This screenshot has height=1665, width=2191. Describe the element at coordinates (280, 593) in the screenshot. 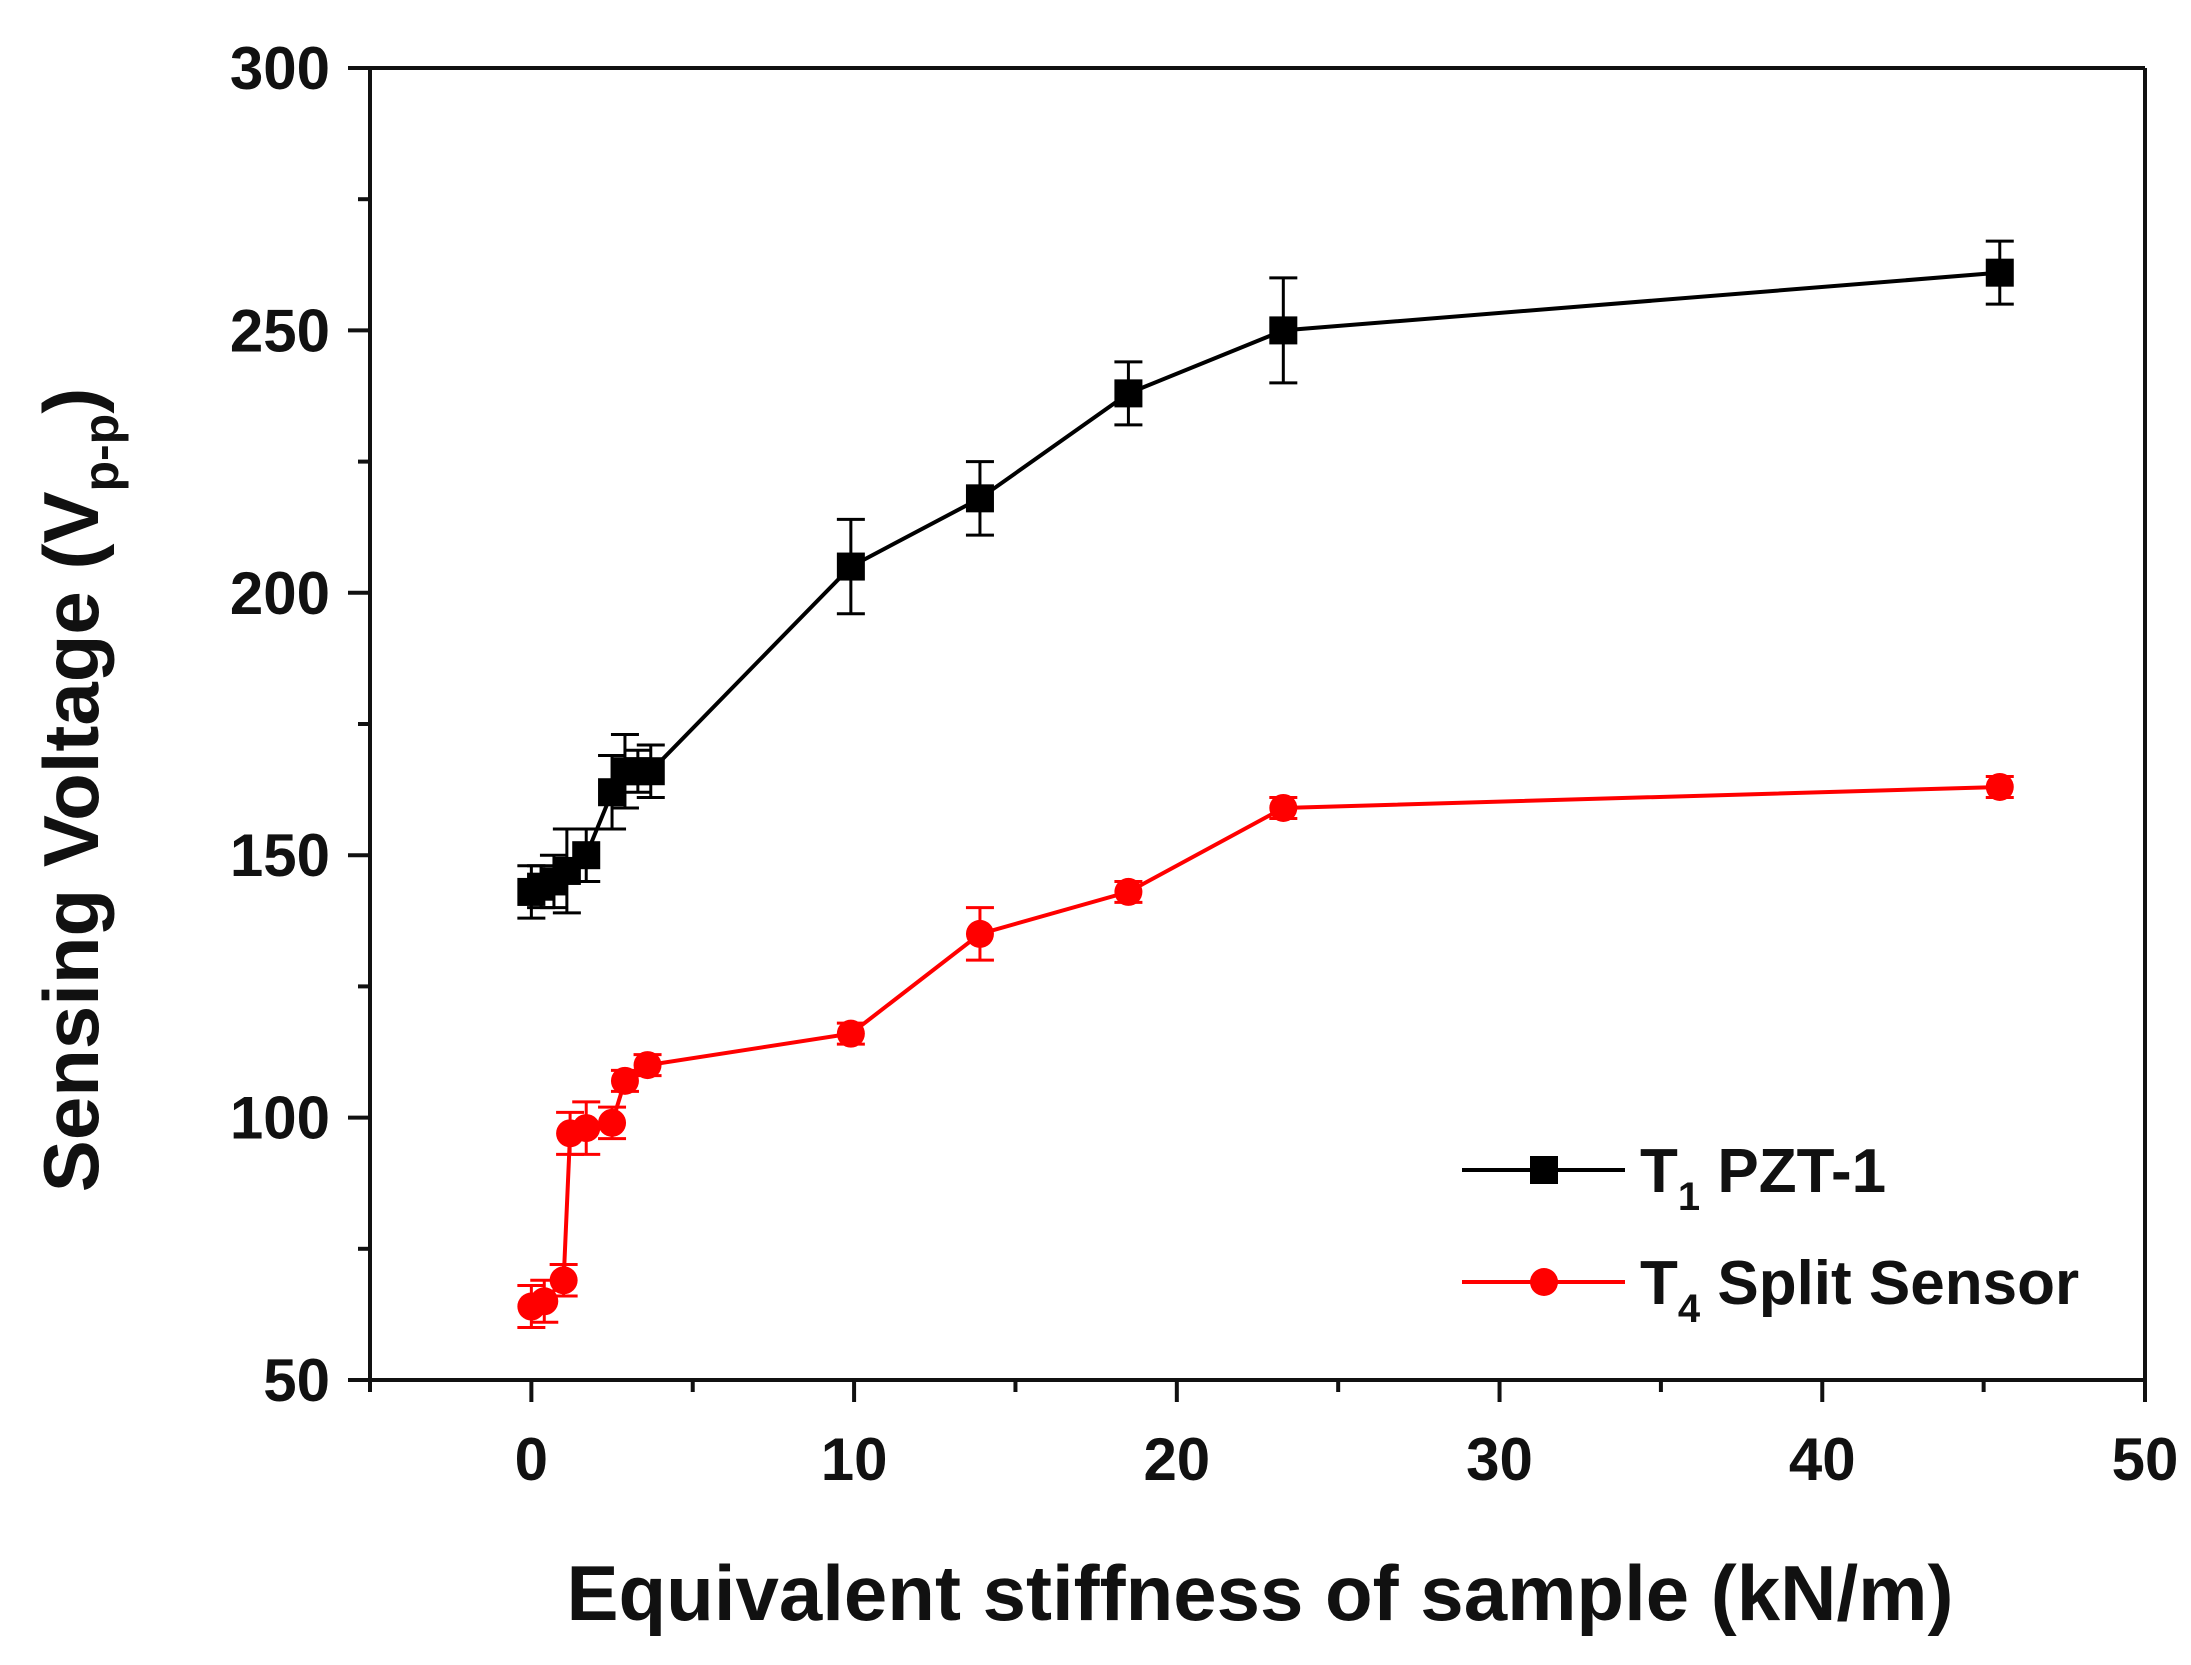

I see `y-tick-label: 200` at that location.